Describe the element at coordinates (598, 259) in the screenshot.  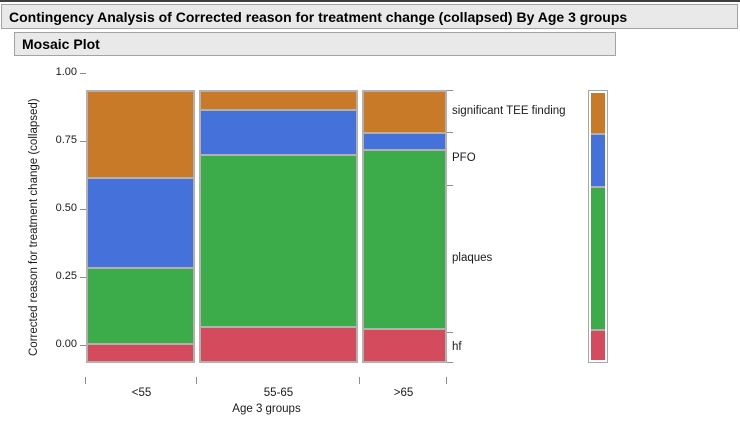
I see `summary-segment-plaques` at that location.